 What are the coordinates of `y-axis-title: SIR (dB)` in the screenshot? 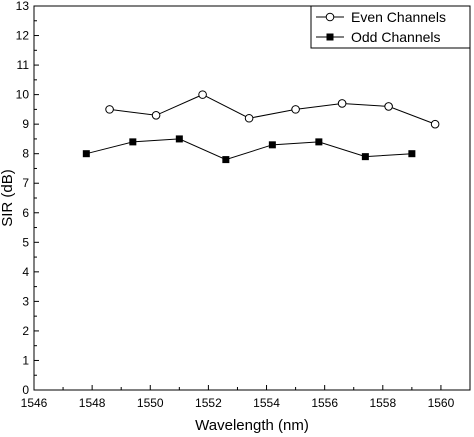 It's located at (8, 198).